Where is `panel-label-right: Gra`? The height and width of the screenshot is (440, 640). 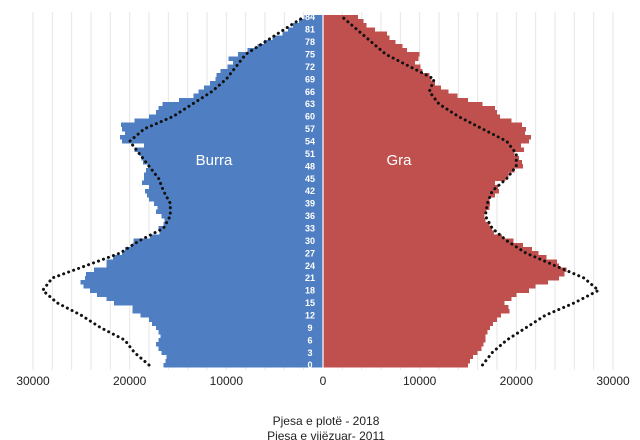 panel-label-right: Gra is located at coordinates (399, 160).